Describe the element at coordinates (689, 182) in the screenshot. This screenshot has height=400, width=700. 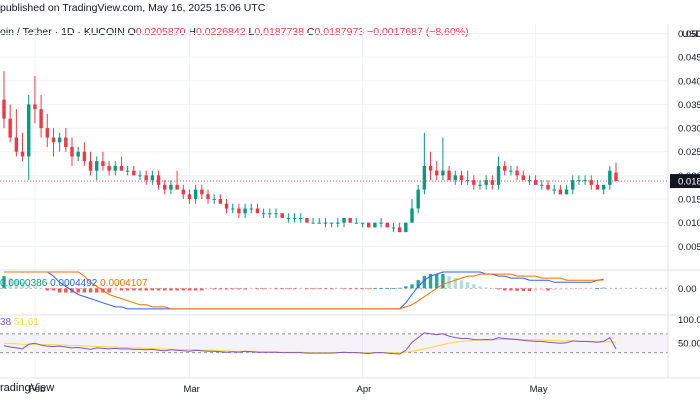
I see `last-price-label: 0.018` at that location.